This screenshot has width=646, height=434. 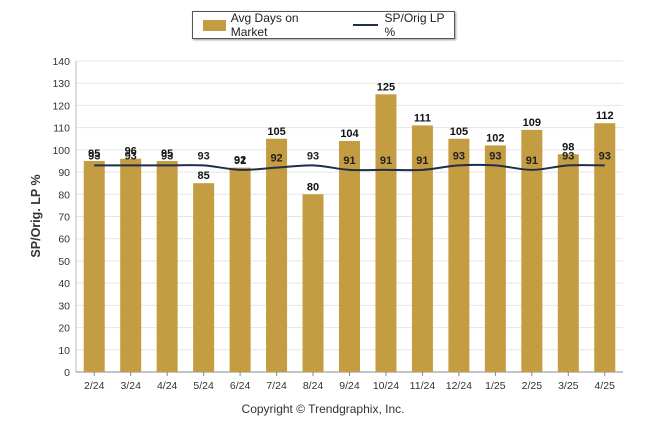 I want to click on bar-data-label: 112, so click(x=605, y=116).